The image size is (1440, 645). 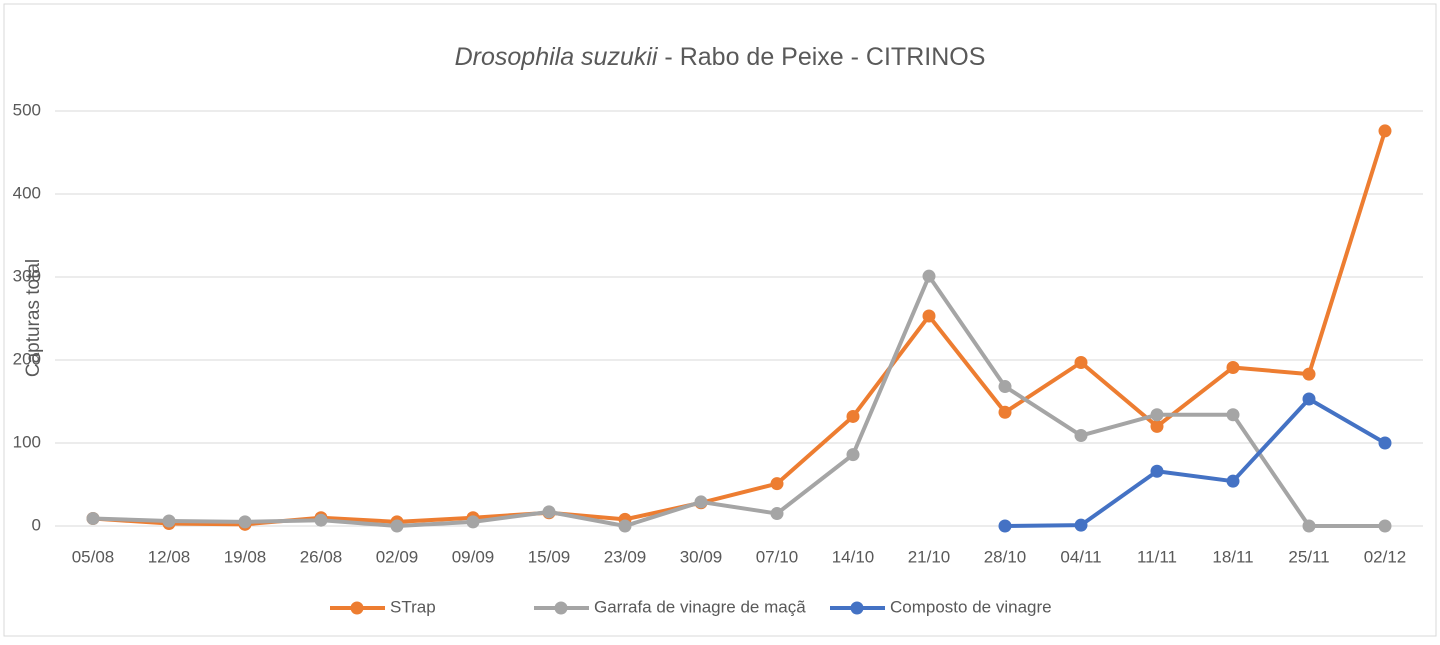 What do you see at coordinates (1308, 556) in the screenshot?
I see `x-tick-label: 25/11` at bounding box center [1308, 556].